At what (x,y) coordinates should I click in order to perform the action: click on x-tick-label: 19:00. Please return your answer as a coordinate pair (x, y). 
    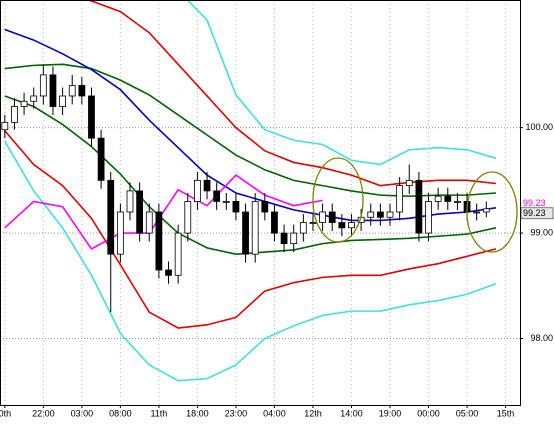
    Looking at the image, I should click on (390, 413).